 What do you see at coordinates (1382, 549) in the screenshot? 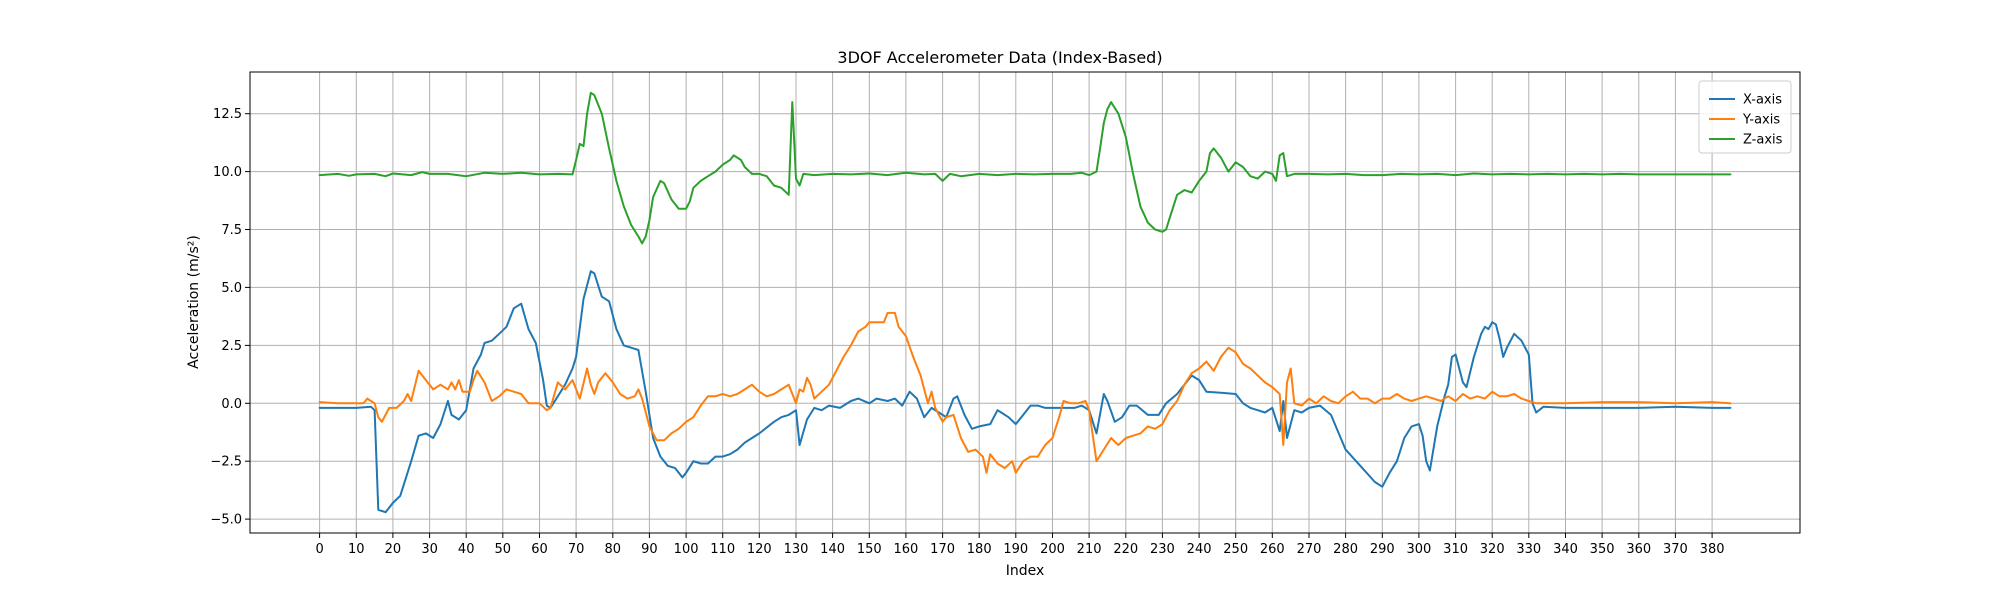
I see `x-tick-label: 290` at bounding box center [1382, 549].